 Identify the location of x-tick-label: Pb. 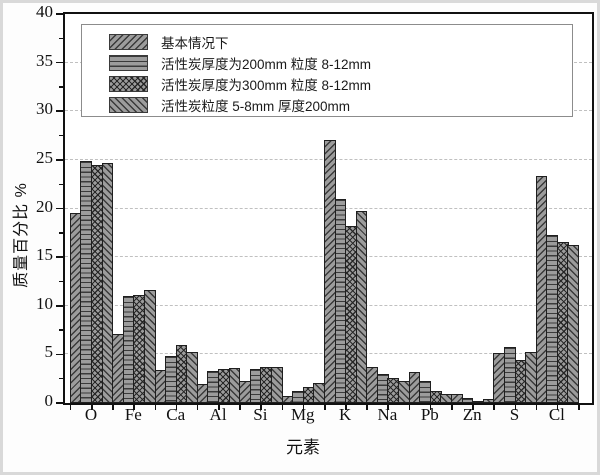
(429, 414).